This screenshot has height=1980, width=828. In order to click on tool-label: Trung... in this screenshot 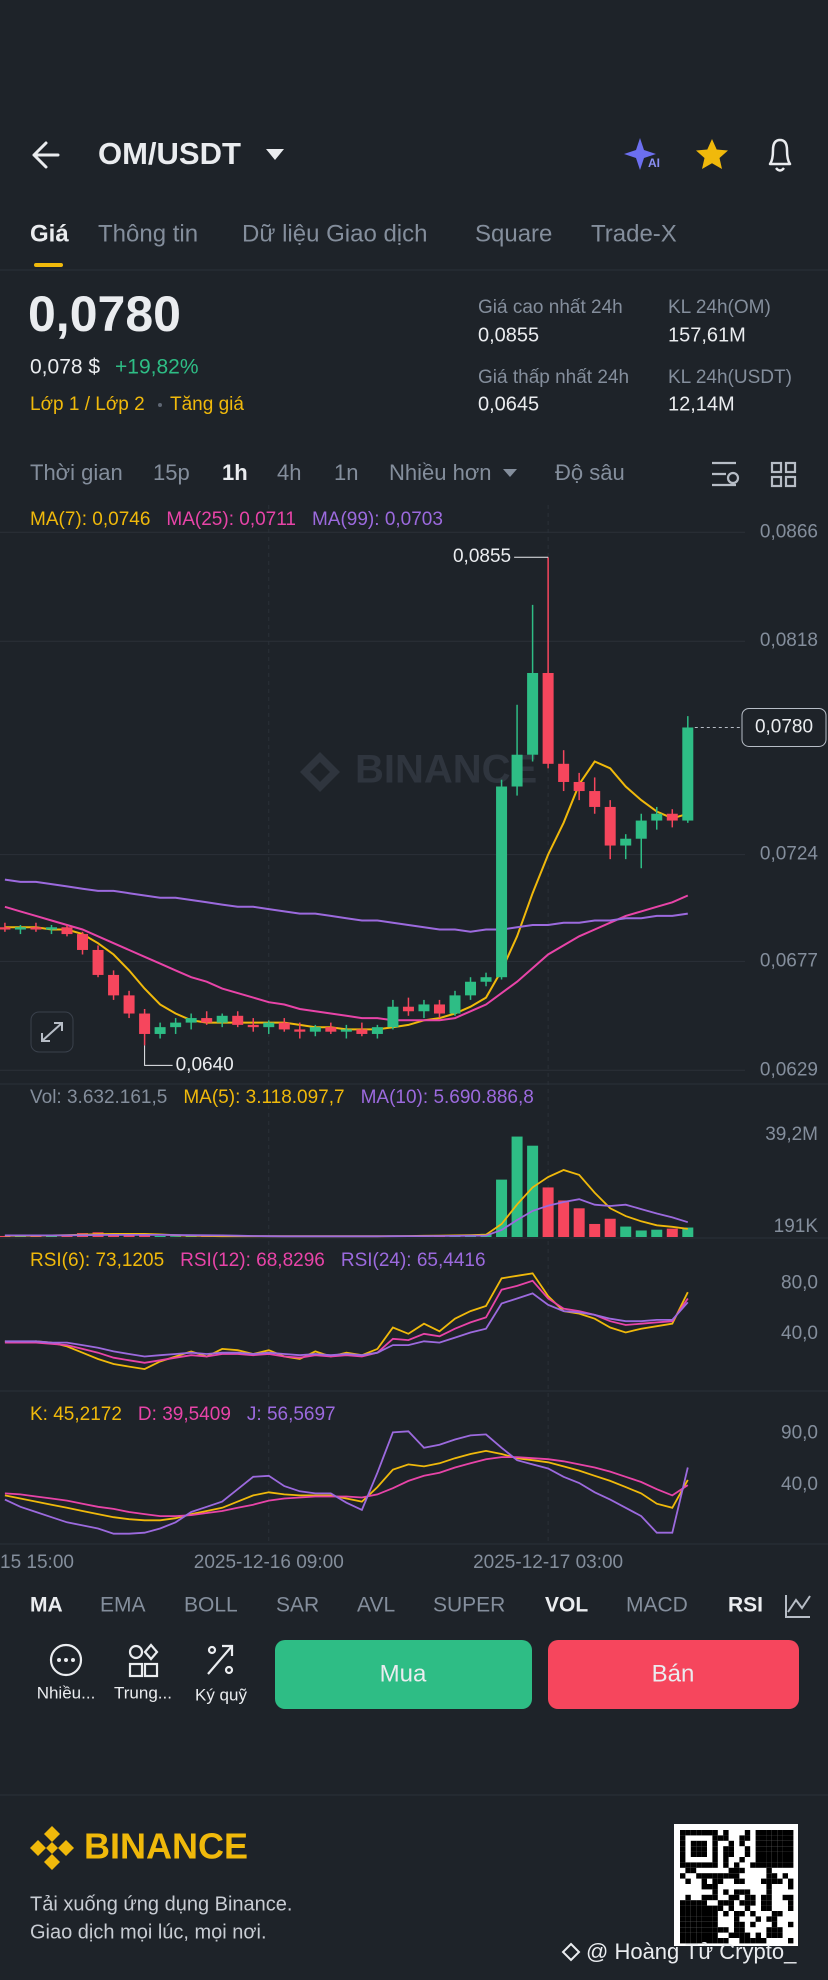, I will do `click(143, 1692)`.